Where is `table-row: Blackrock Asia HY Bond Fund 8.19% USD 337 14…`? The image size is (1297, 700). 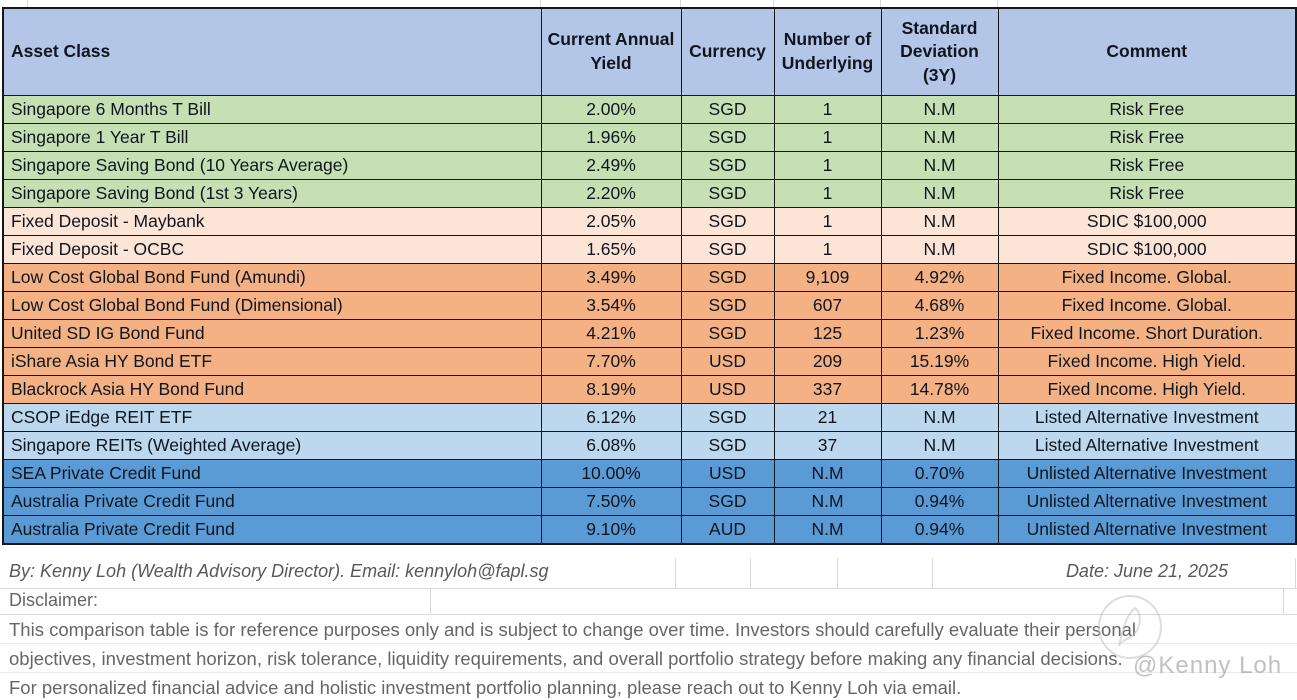
table-row: Blackrock Asia HY Bond Fund 8.19% USD 337 14… is located at coordinates (649, 389).